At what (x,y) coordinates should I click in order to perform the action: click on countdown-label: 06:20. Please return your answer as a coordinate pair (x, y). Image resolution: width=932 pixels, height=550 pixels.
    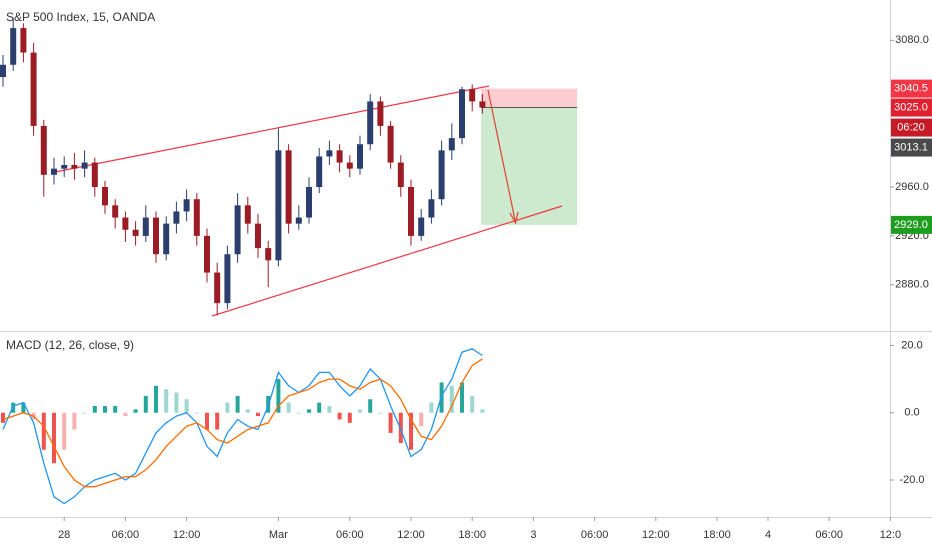
    Looking at the image, I should click on (911, 127).